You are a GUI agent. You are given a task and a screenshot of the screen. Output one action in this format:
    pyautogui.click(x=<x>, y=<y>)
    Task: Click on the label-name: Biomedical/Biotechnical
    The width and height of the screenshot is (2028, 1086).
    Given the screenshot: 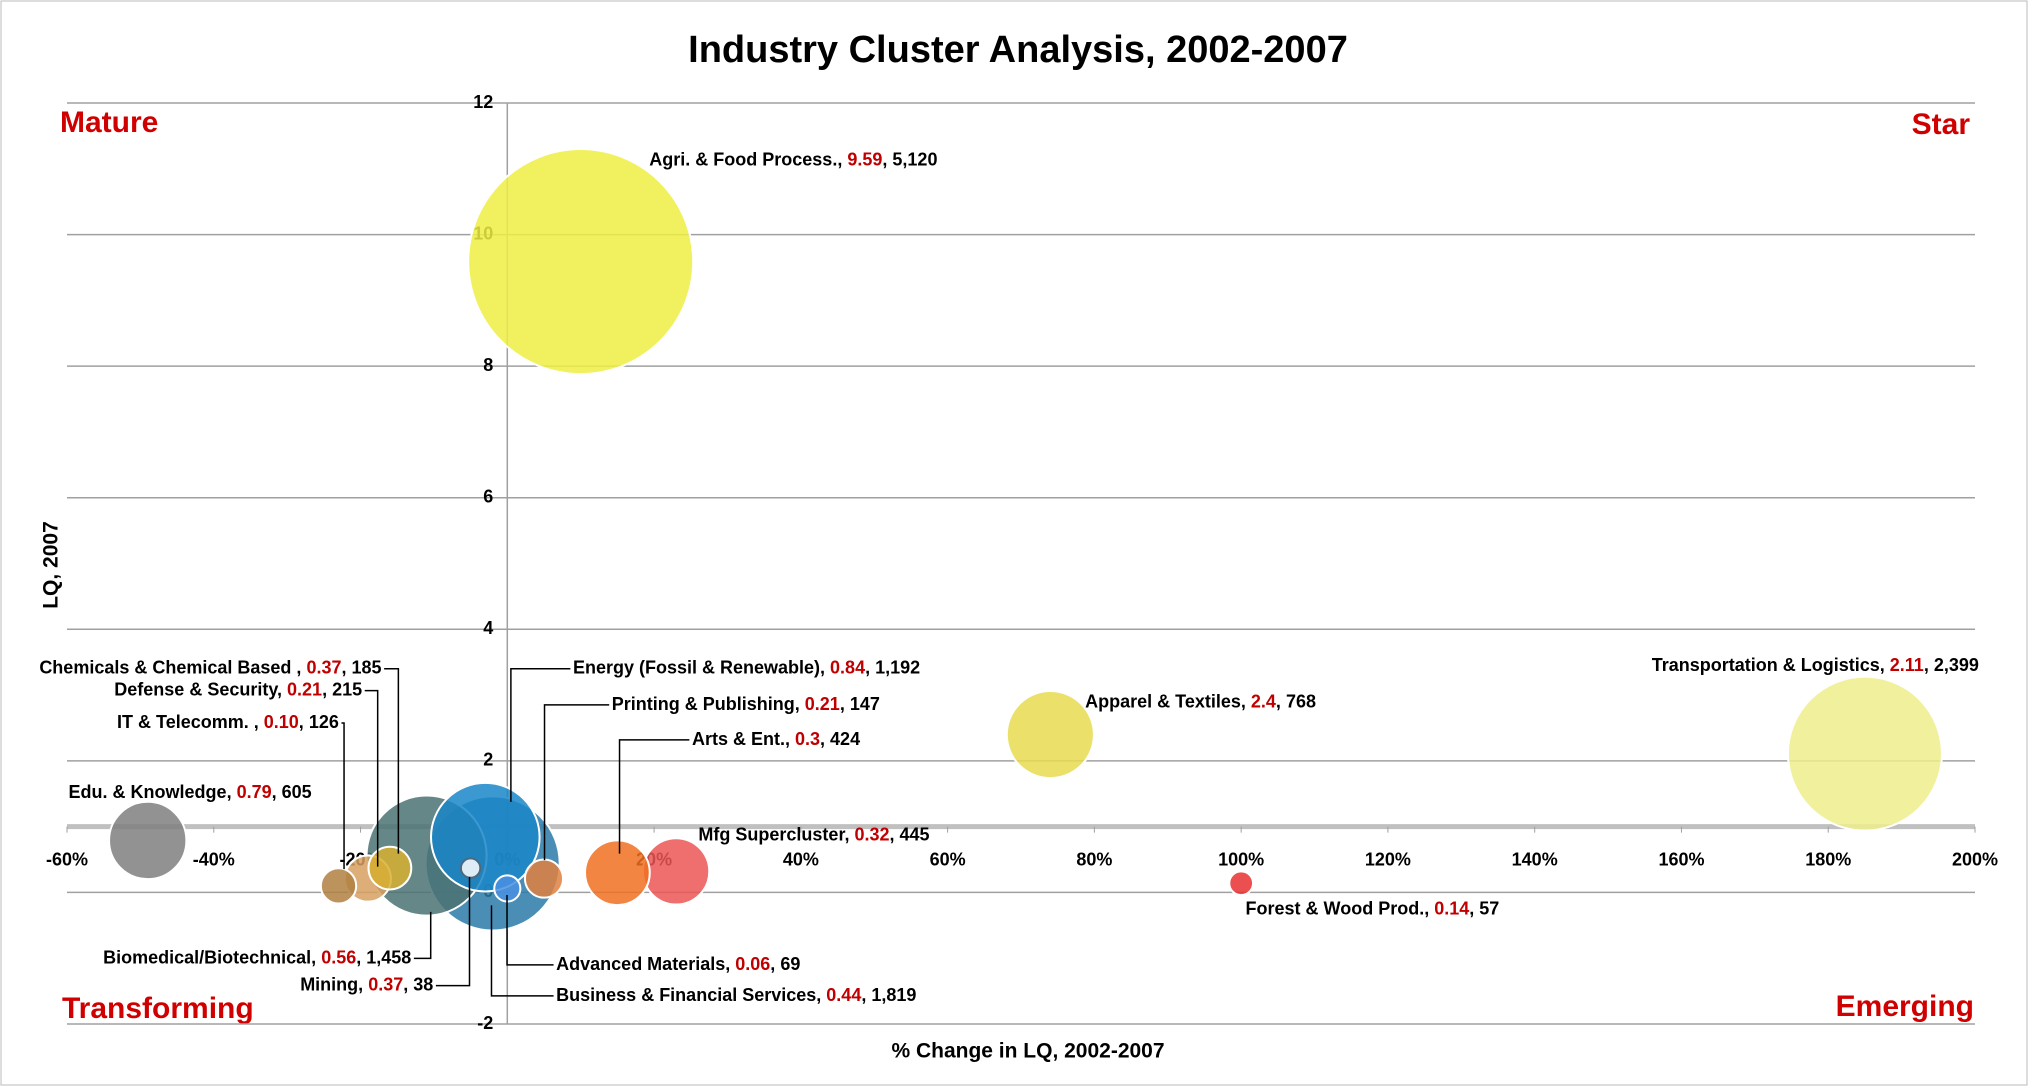 What is the action you would take?
    pyautogui.click(x=207, y=957)
    